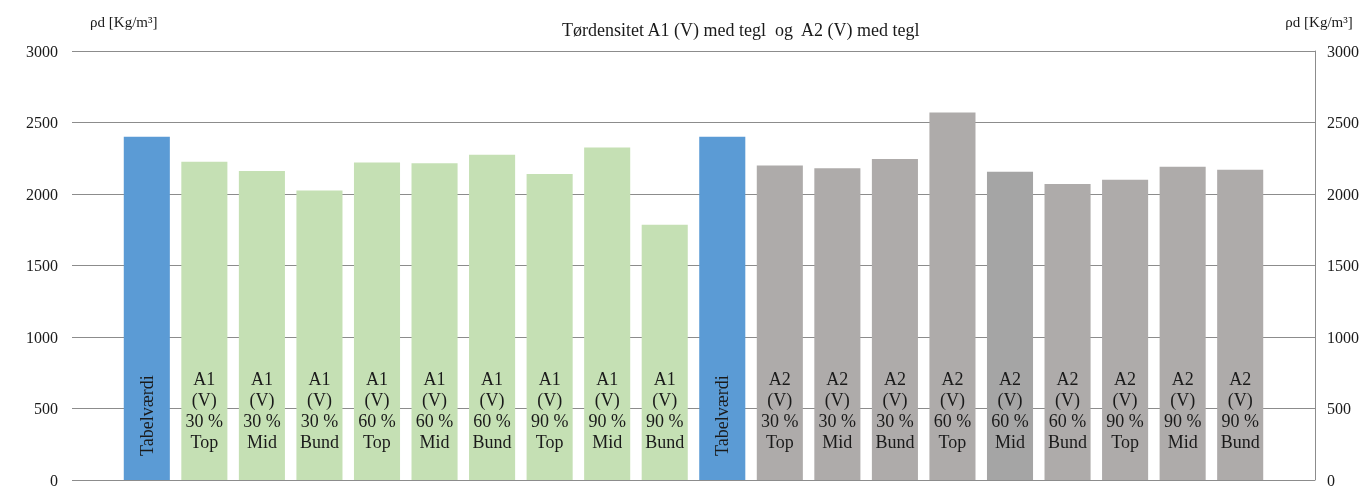 Image resolution: width=1370 pixels, height=493 pixels. What do you see at coordinates (665, 410) in the screenshot?
I see `x-tick-label: A1 (V) 90 % Bund` at bounding box center [665, 410].